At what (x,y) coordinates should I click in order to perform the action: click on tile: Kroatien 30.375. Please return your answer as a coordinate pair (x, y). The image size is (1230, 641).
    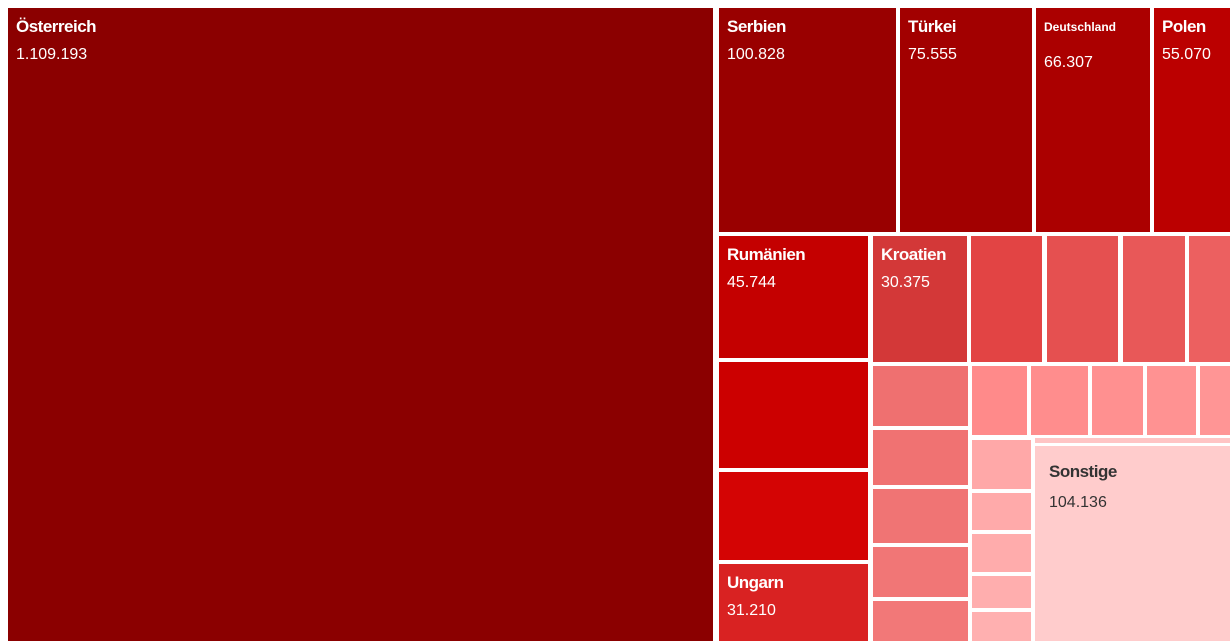
    Looking at the image, I should click on (920, 299).